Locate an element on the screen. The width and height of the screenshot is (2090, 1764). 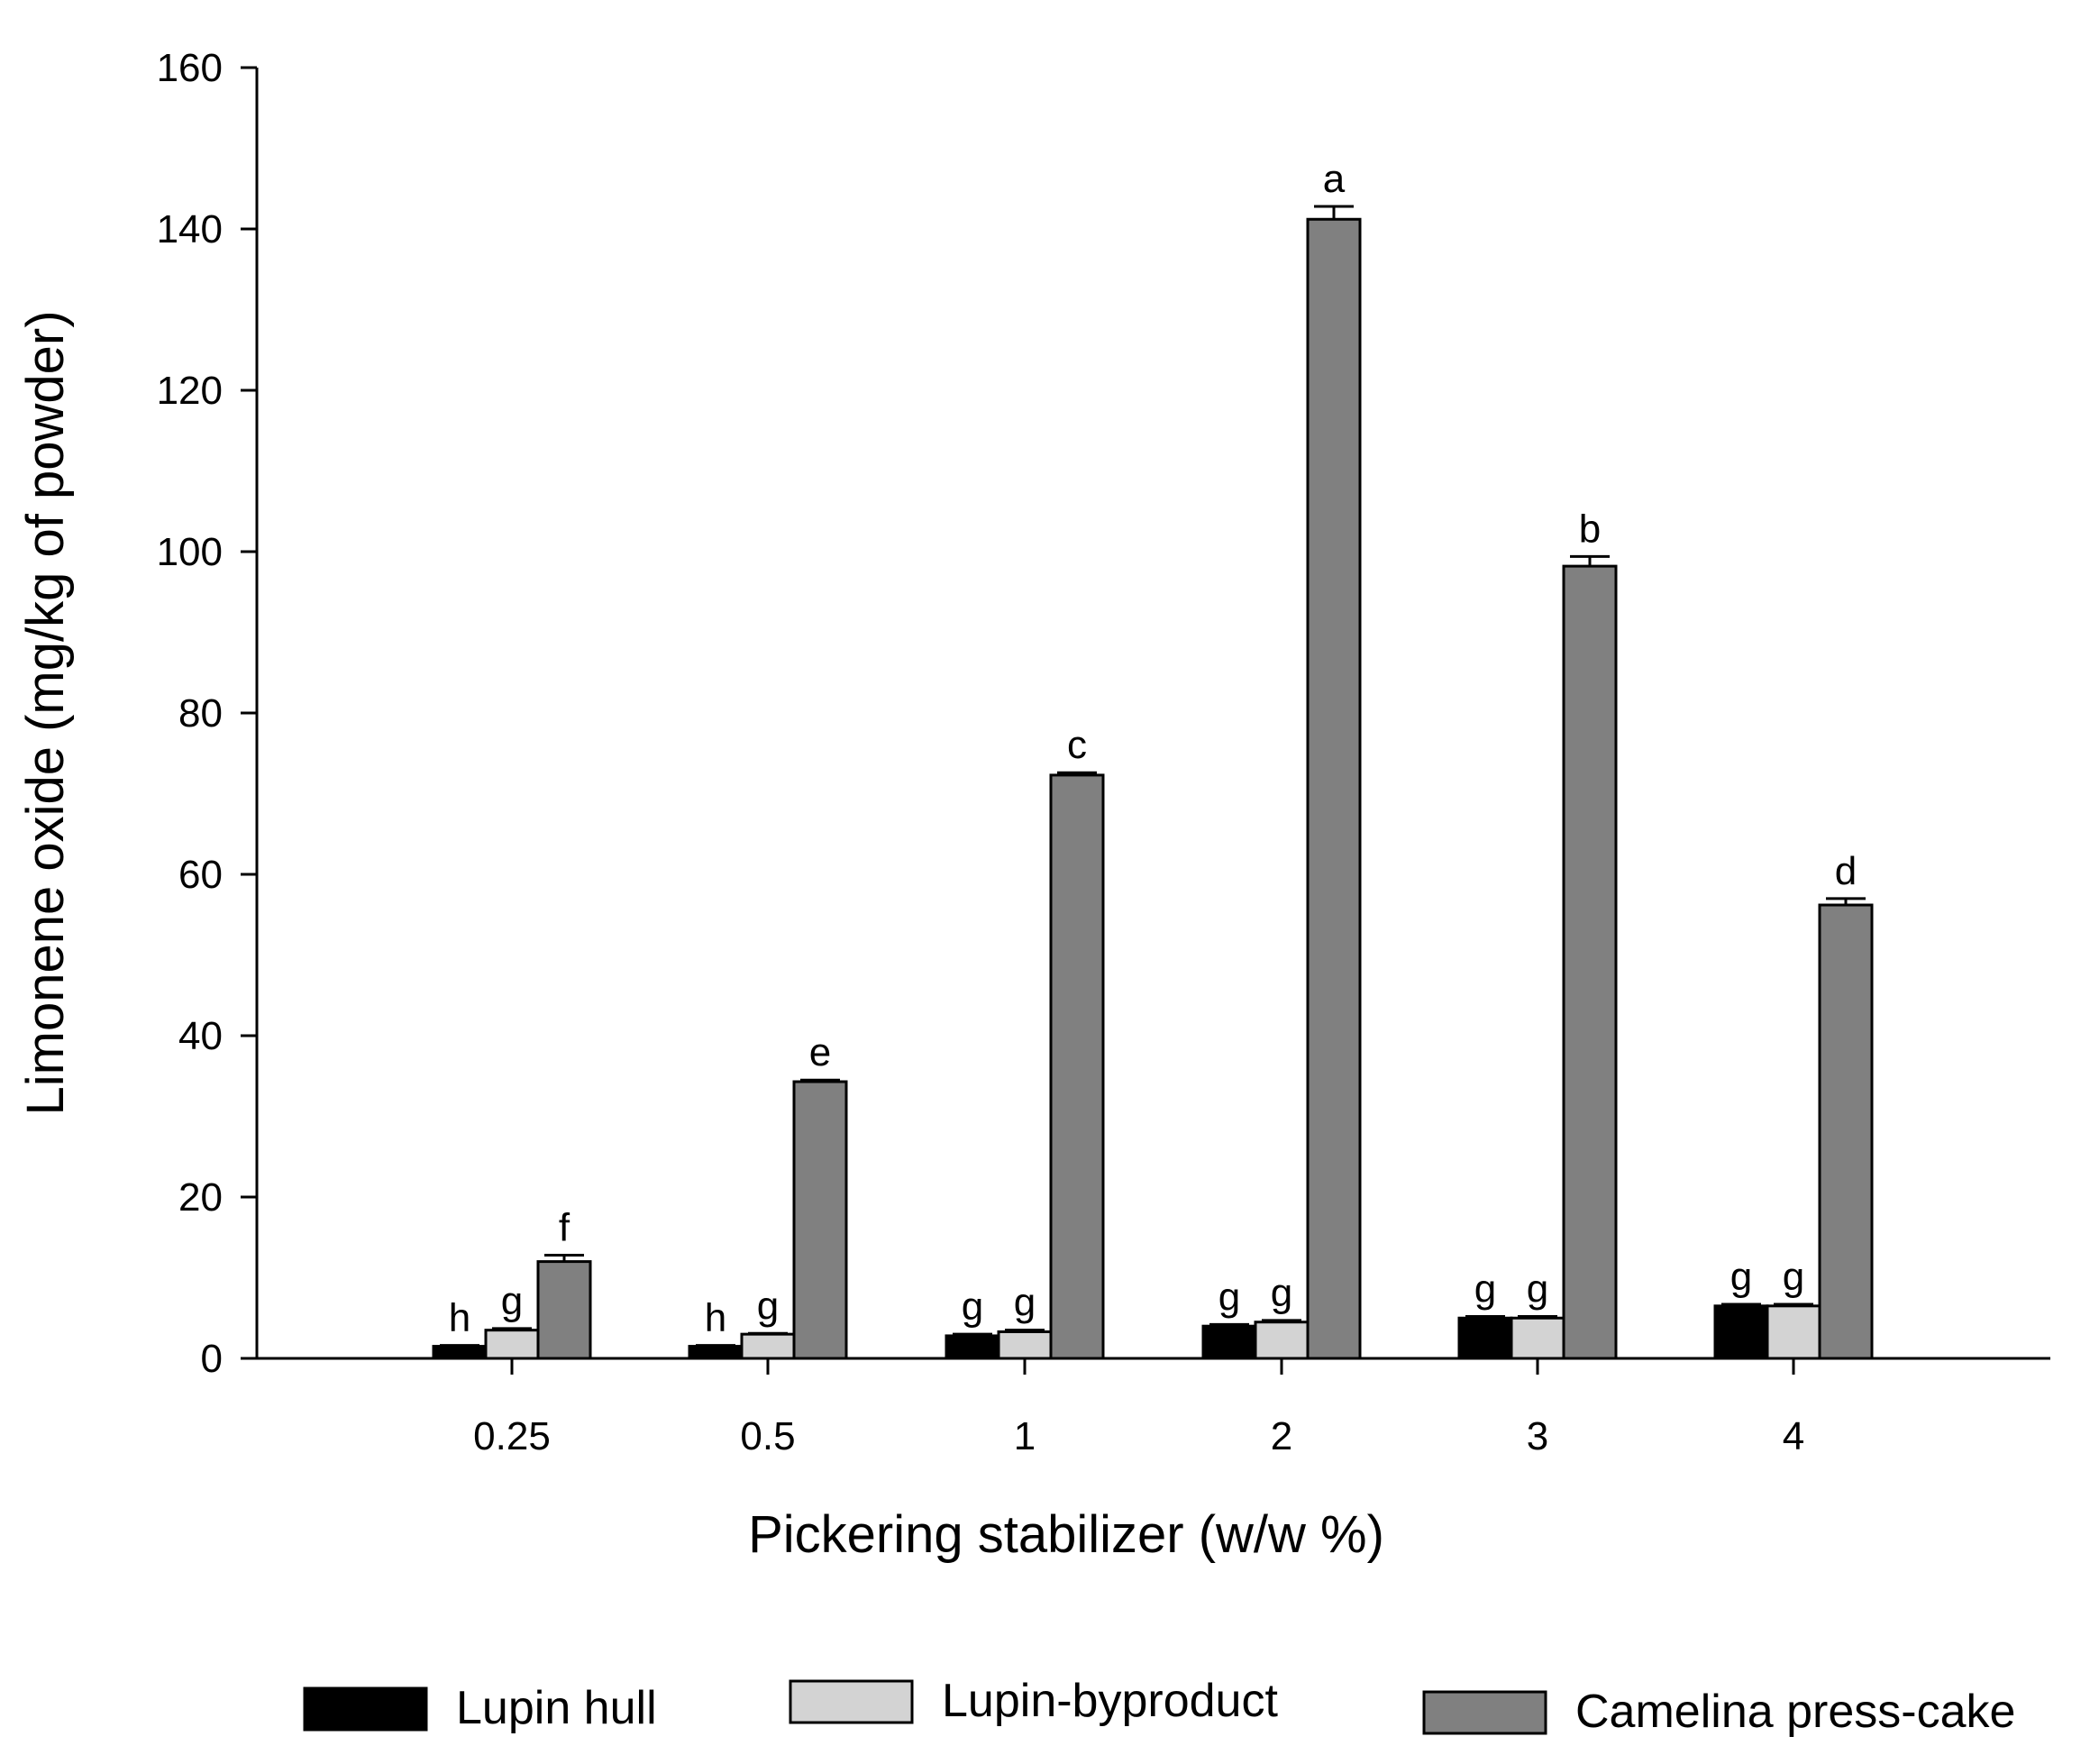
legend-label: Lupin hull is located at coordinates (556, 1708).